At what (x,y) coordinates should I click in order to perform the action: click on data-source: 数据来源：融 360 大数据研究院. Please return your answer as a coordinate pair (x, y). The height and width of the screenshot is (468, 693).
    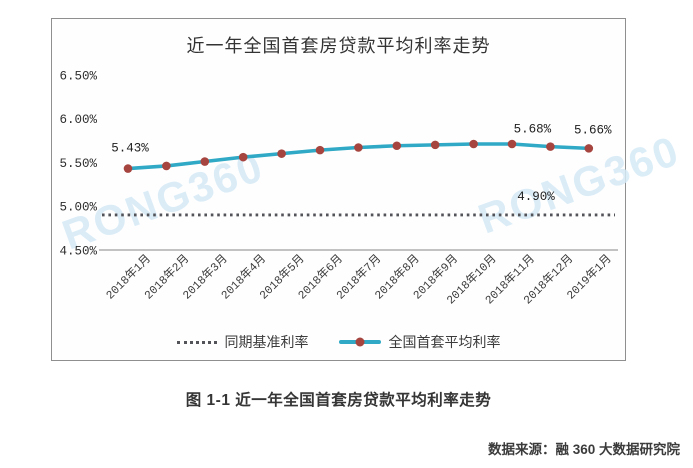
    Looking at the image, I should click on (583, 449).